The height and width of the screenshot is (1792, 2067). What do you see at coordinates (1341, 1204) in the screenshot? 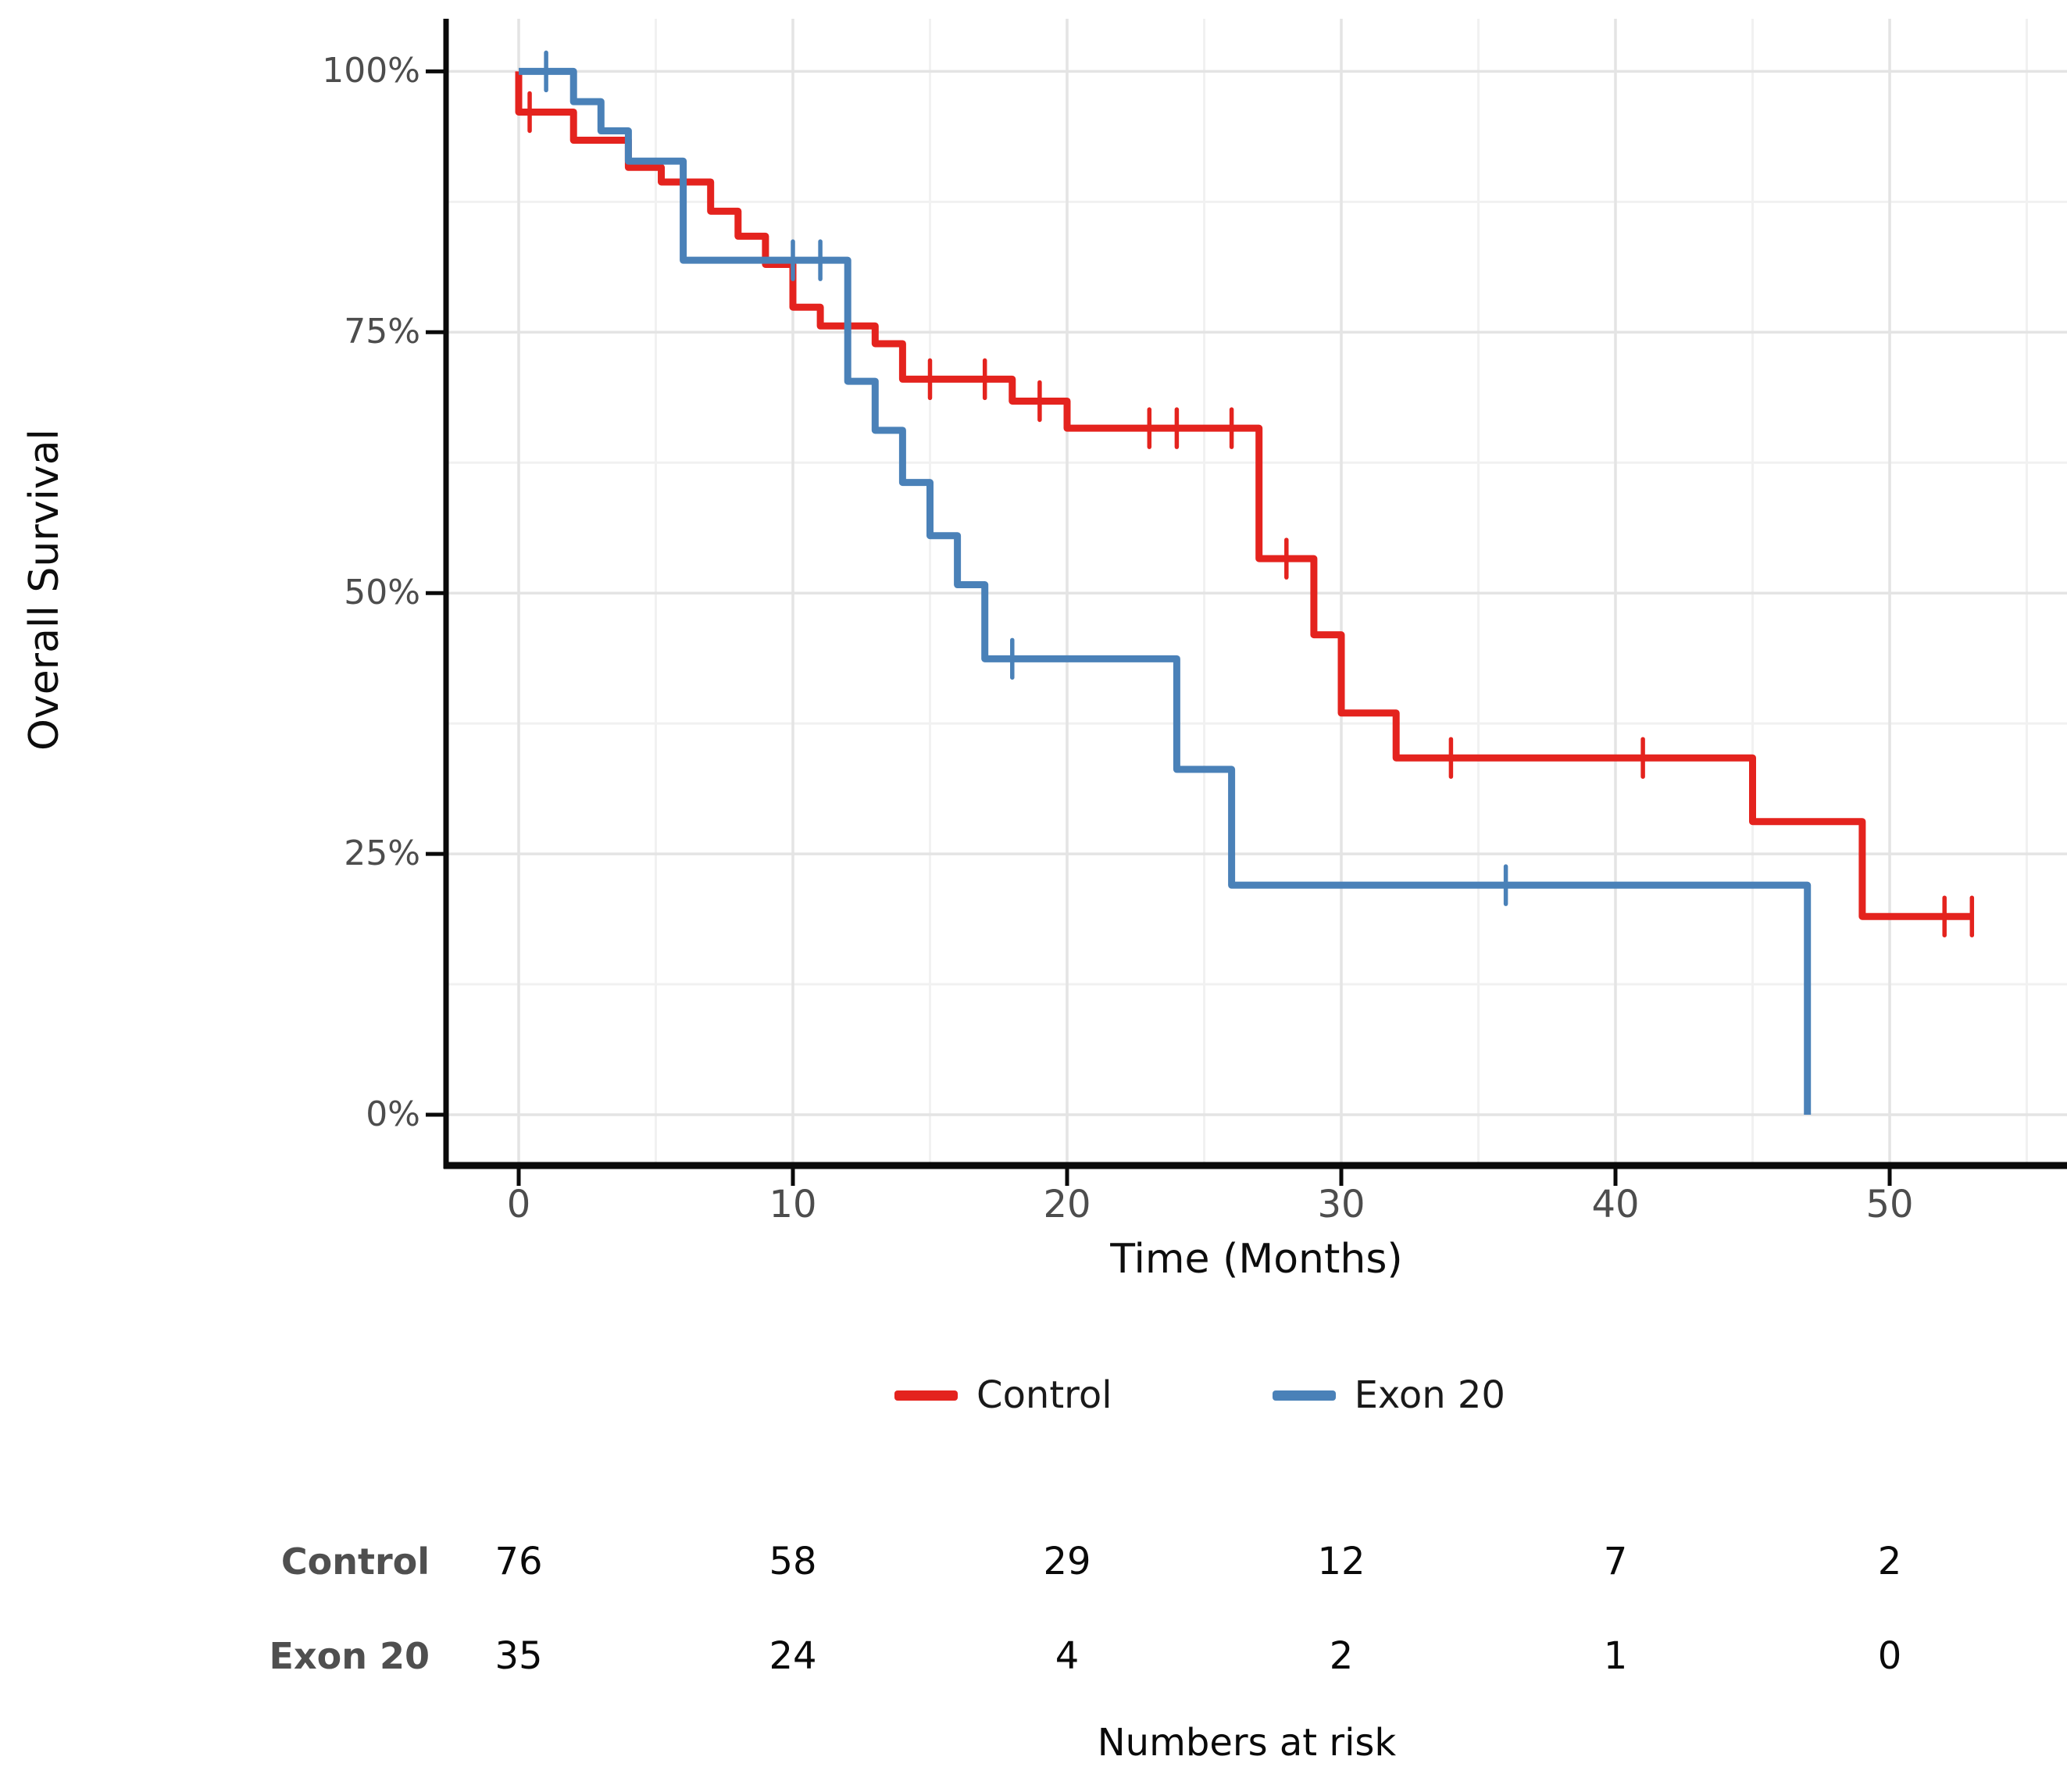
I see `x-tick-label: 30` at bounding box center [1341, 1204].